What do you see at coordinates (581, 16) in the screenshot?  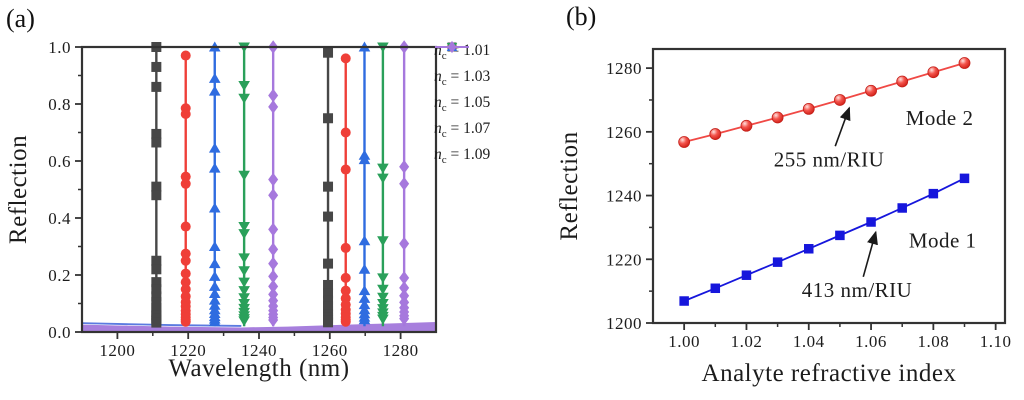 I see `panel-b-label: (b)` at bounding box center [581, 16].